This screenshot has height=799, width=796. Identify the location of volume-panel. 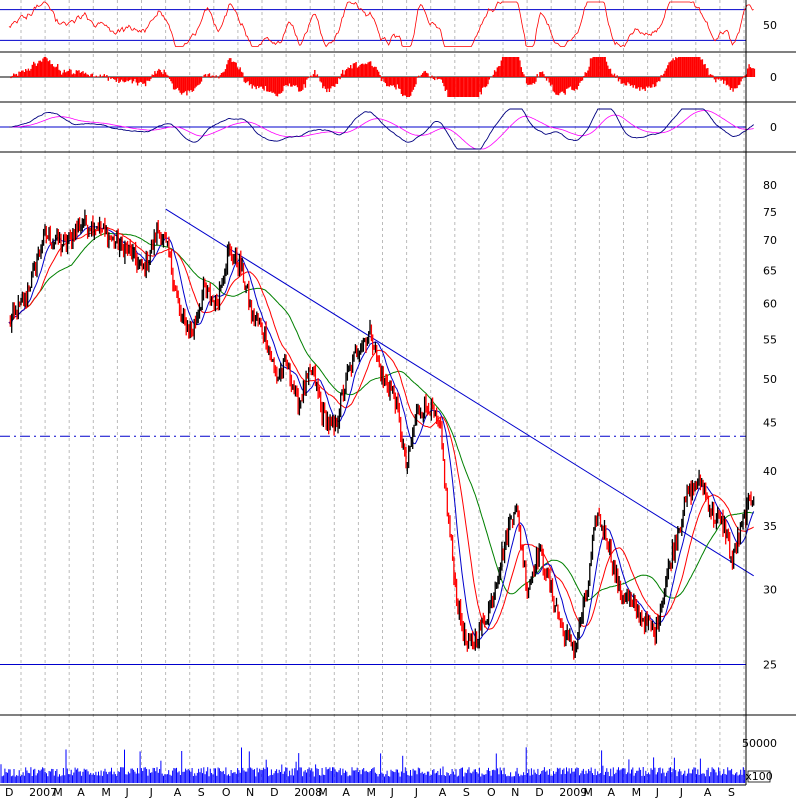
(373, 765).